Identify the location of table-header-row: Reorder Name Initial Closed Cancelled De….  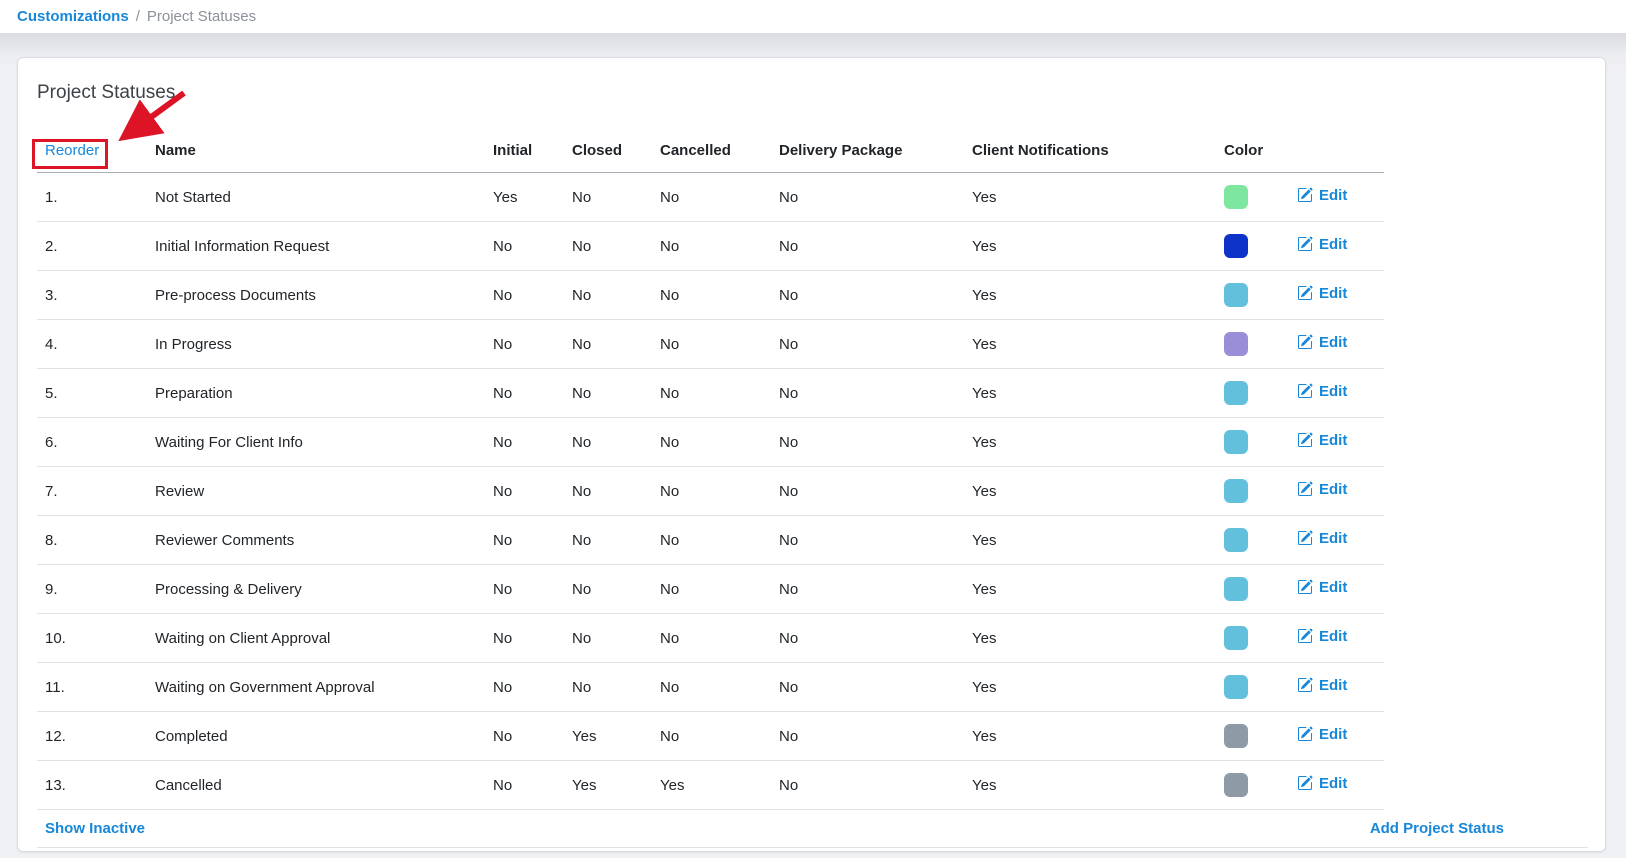
(710, 154).